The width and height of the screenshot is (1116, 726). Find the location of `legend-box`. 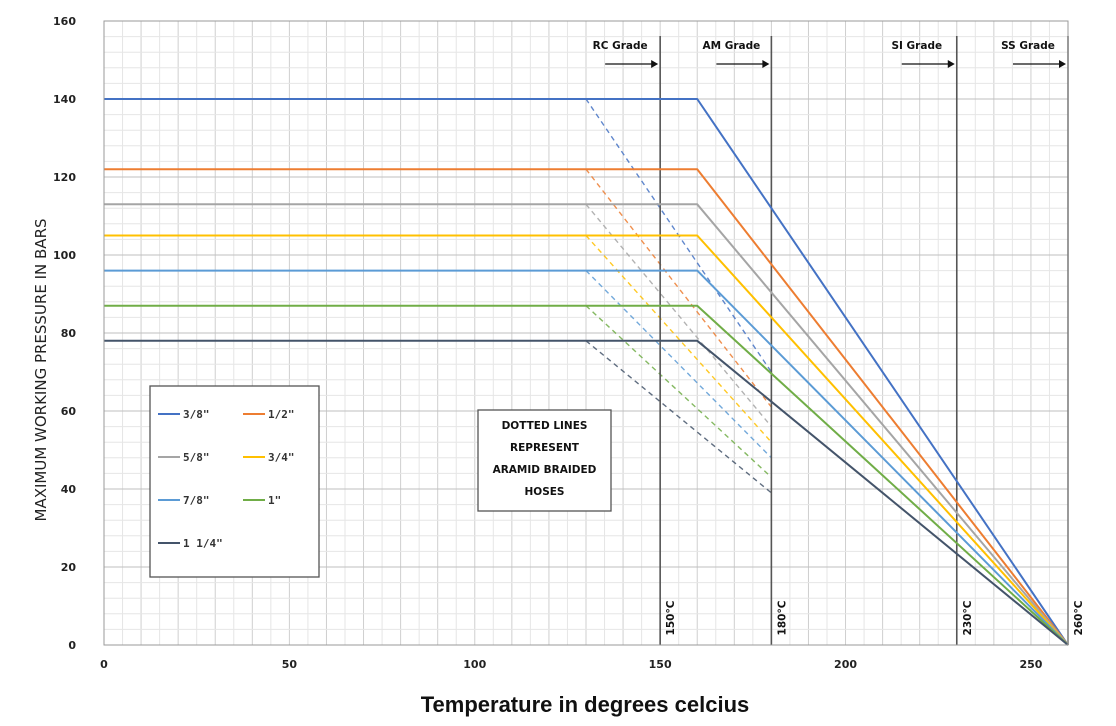

legend-box is located at coordinates (234, 481).